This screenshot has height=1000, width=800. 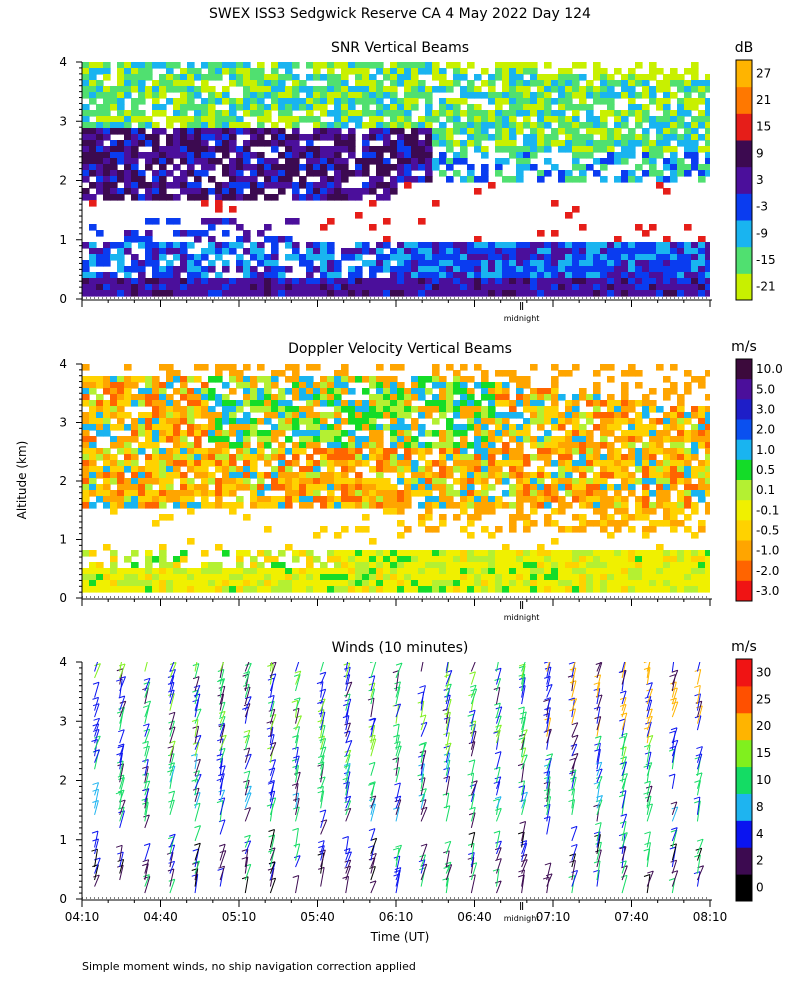 What do you see at coordinates (744, 127) in the screenshot?
I see `colorbar-swatch` at bounding box center [744, 127].